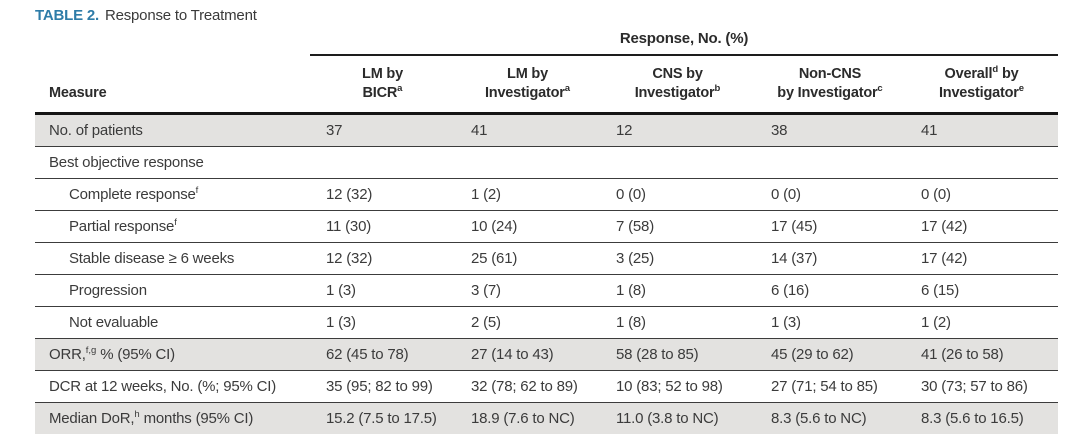  I want to click on column-header-lm-bicr: LM by BICRa, so click(382, 85).